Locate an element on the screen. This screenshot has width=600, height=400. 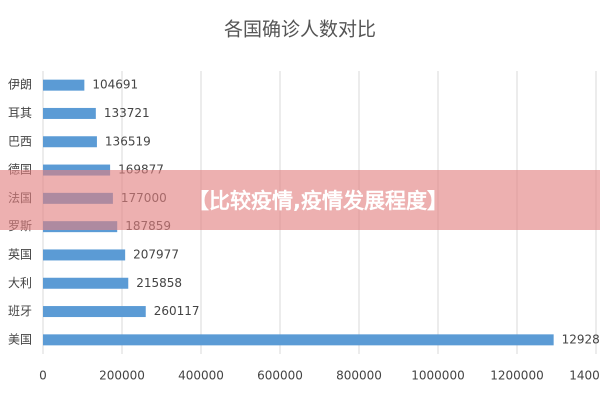
y-tick-label: 耳其 is located at coordinates (20, 113).